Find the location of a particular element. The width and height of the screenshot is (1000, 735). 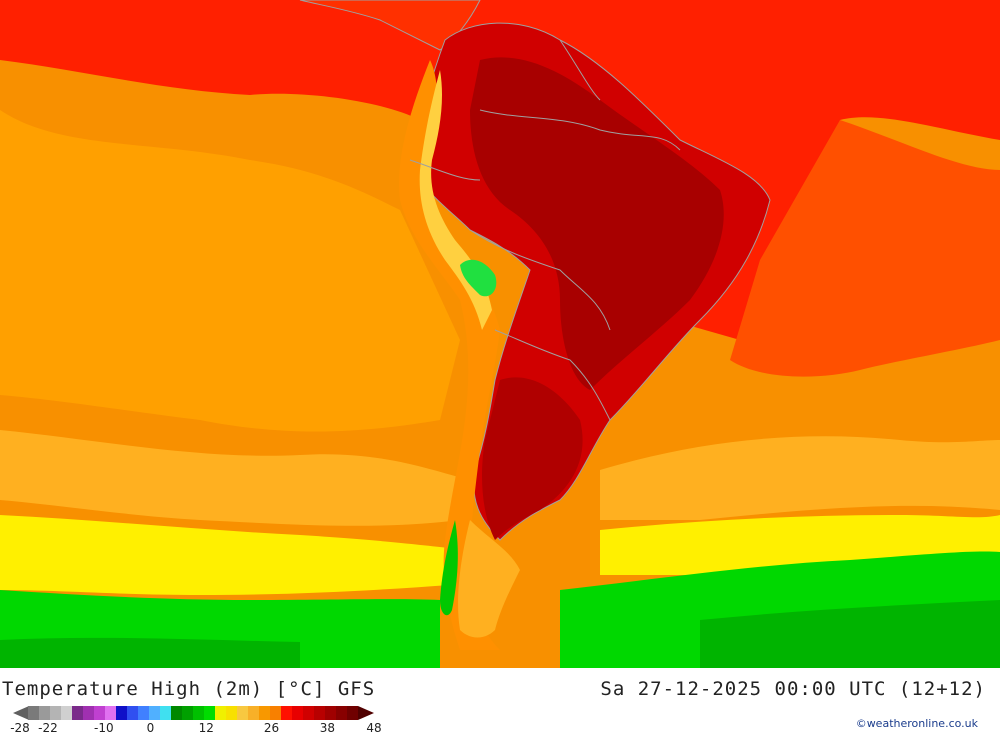

legend-tick-label: -22 is located at coordinates (48, 728).